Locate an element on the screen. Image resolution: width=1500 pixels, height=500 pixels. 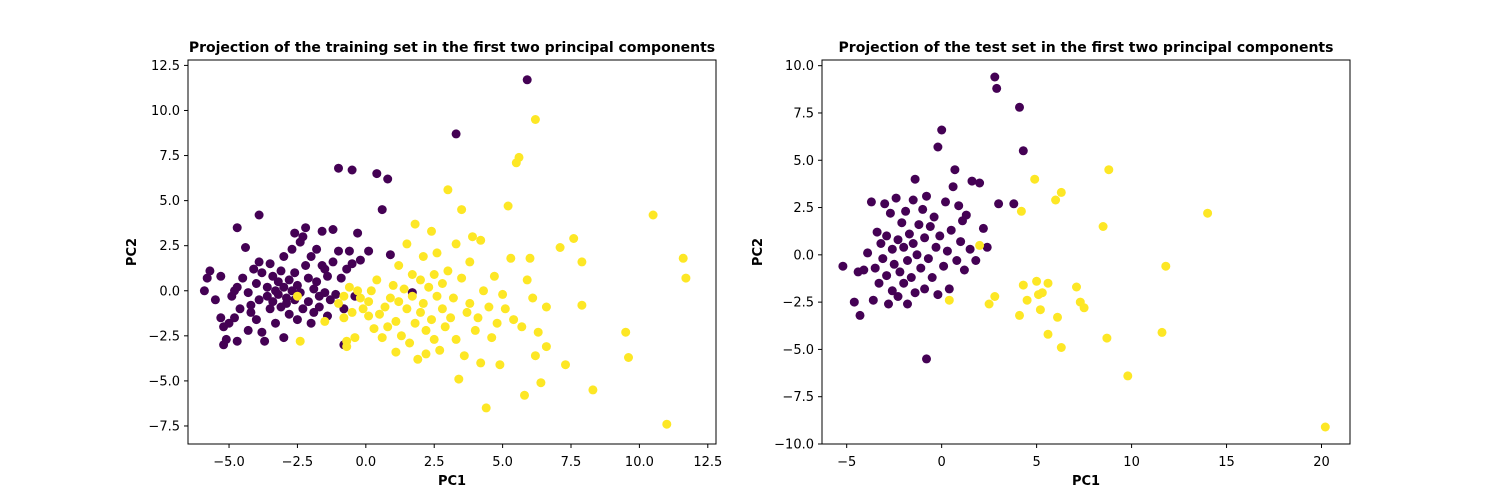
left-chart-x-tick-label: 12.5 is located at coordinates (707, 462).